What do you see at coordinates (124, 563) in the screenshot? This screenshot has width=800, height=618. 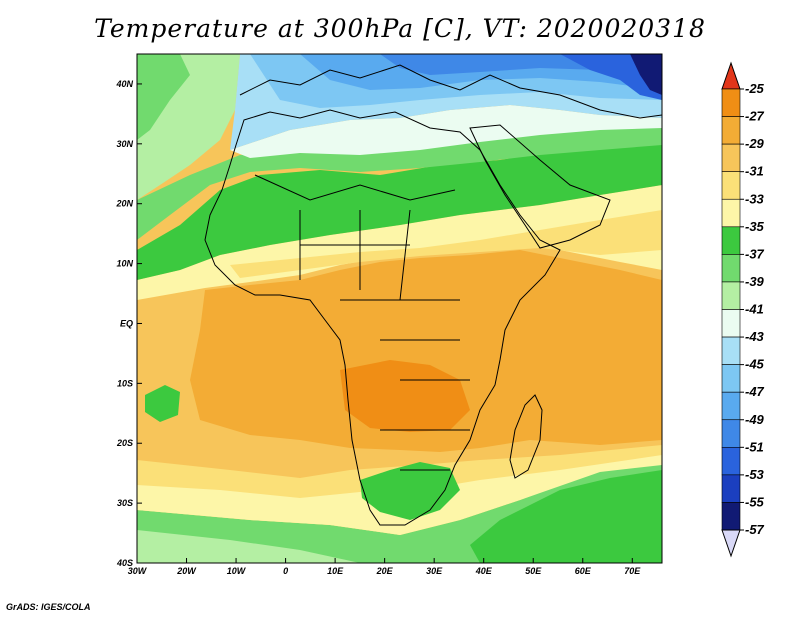 I see `lat-tick-label: 40S` at bounding box center [124, 563].